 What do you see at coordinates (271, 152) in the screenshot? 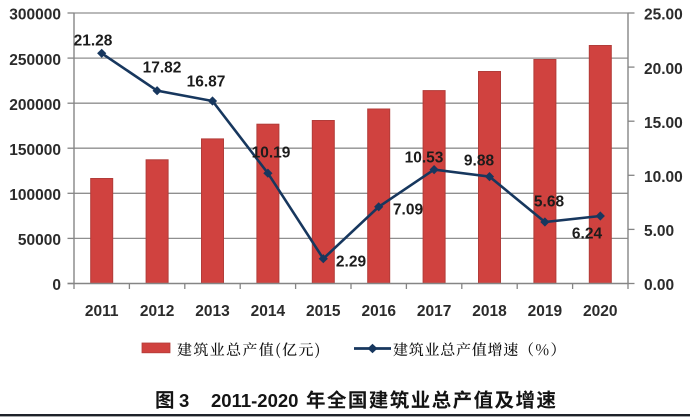
I see `svg-text: 10.19` at bounding box center [271, 152].